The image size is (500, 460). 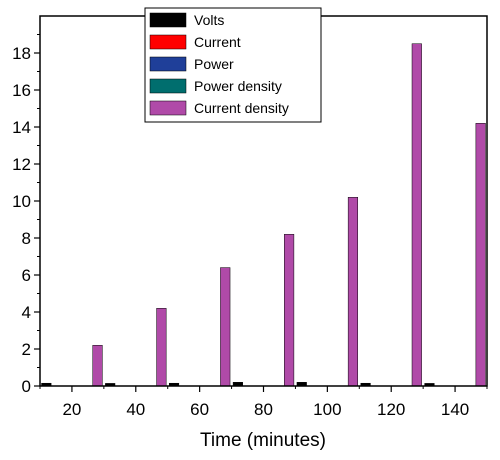 I want to click on y-tick-label: 4, so click(x=26, y=312).